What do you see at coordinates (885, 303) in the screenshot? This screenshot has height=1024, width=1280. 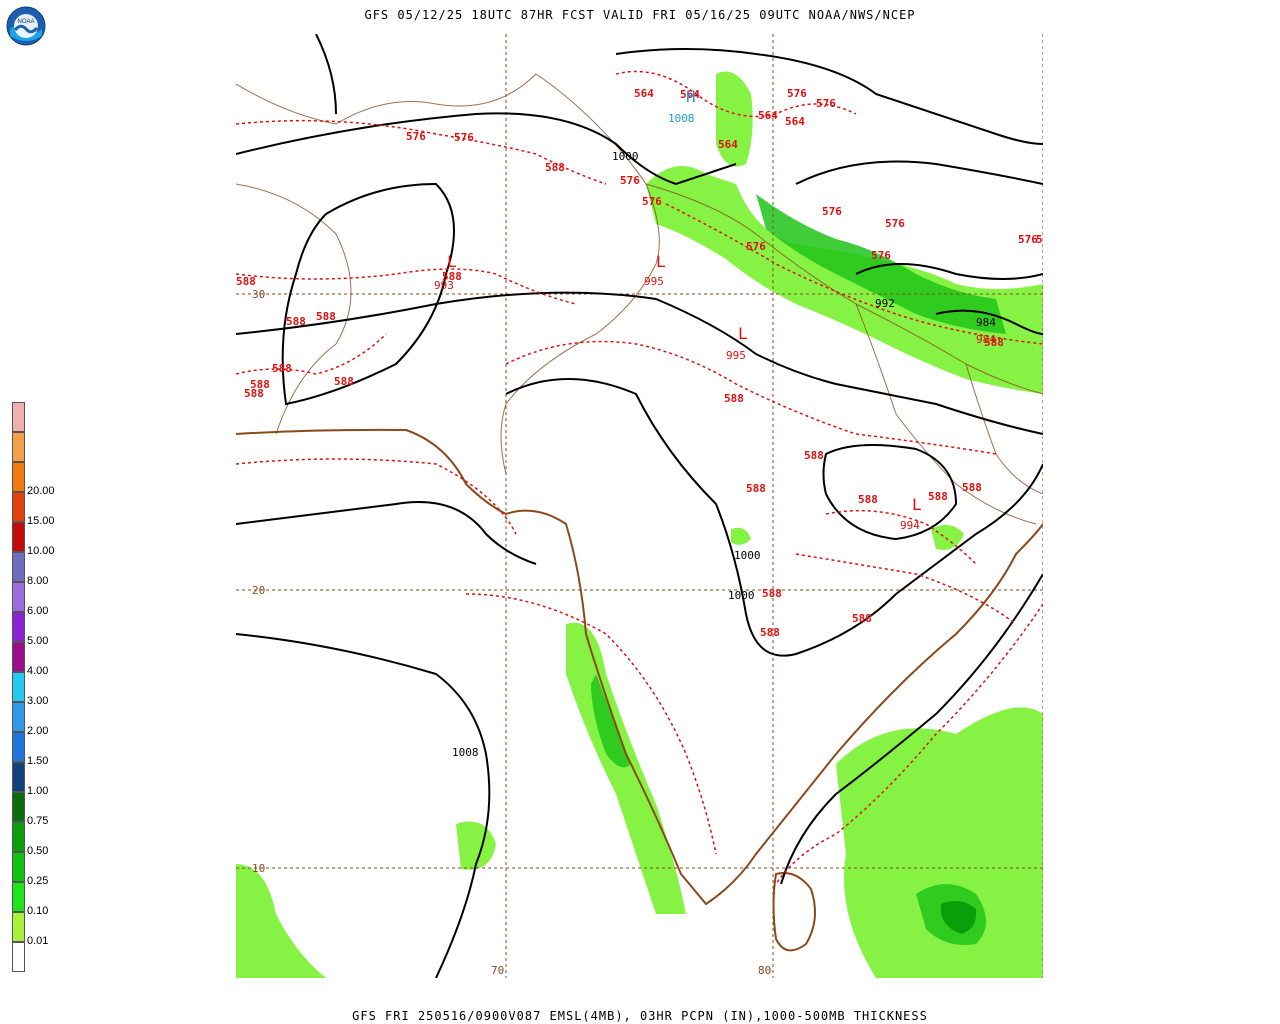 I see `pressure-label: 992` at bounding box center [885, 303].